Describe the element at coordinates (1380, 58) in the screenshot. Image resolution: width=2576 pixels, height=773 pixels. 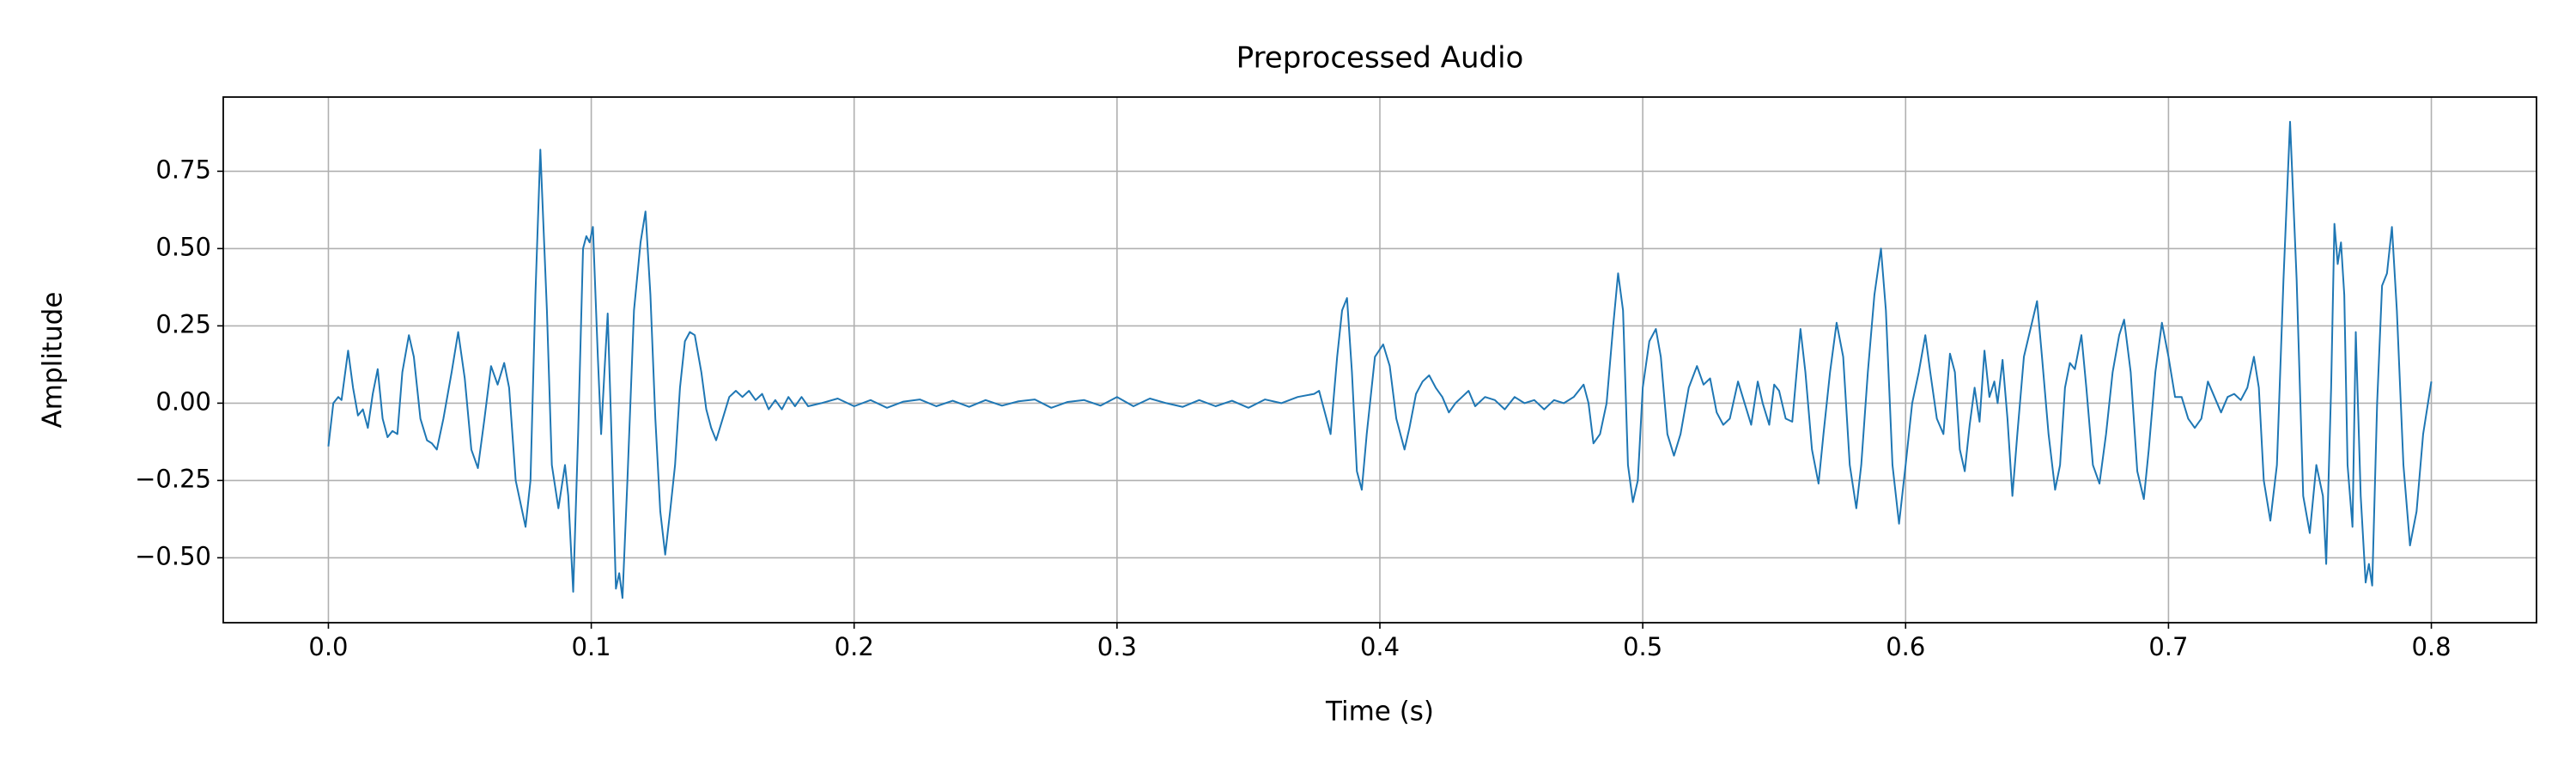
I see `chart-title: Preprocessed Audio` at that location.